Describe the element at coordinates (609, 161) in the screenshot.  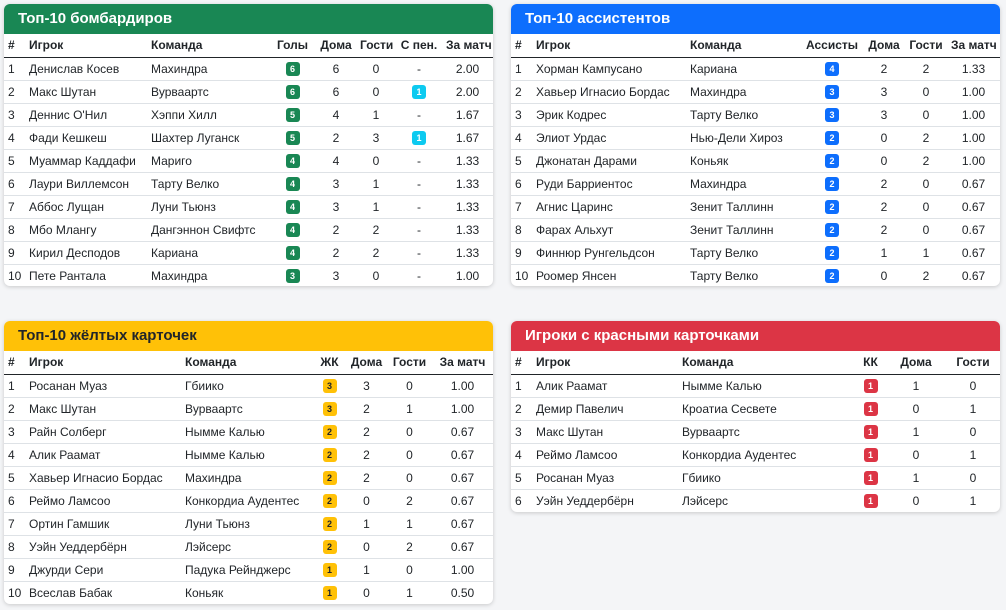
I see `player-name: Джонатан Дарами` at that location.